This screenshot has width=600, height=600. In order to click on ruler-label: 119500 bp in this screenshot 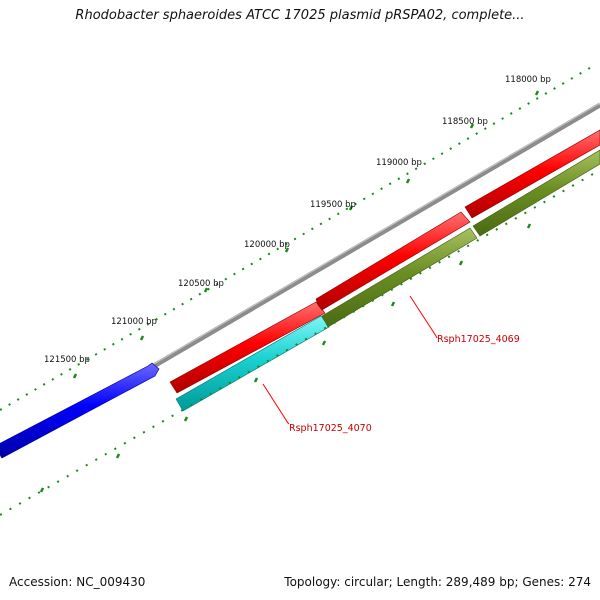, I will do `click(333, 205)`.